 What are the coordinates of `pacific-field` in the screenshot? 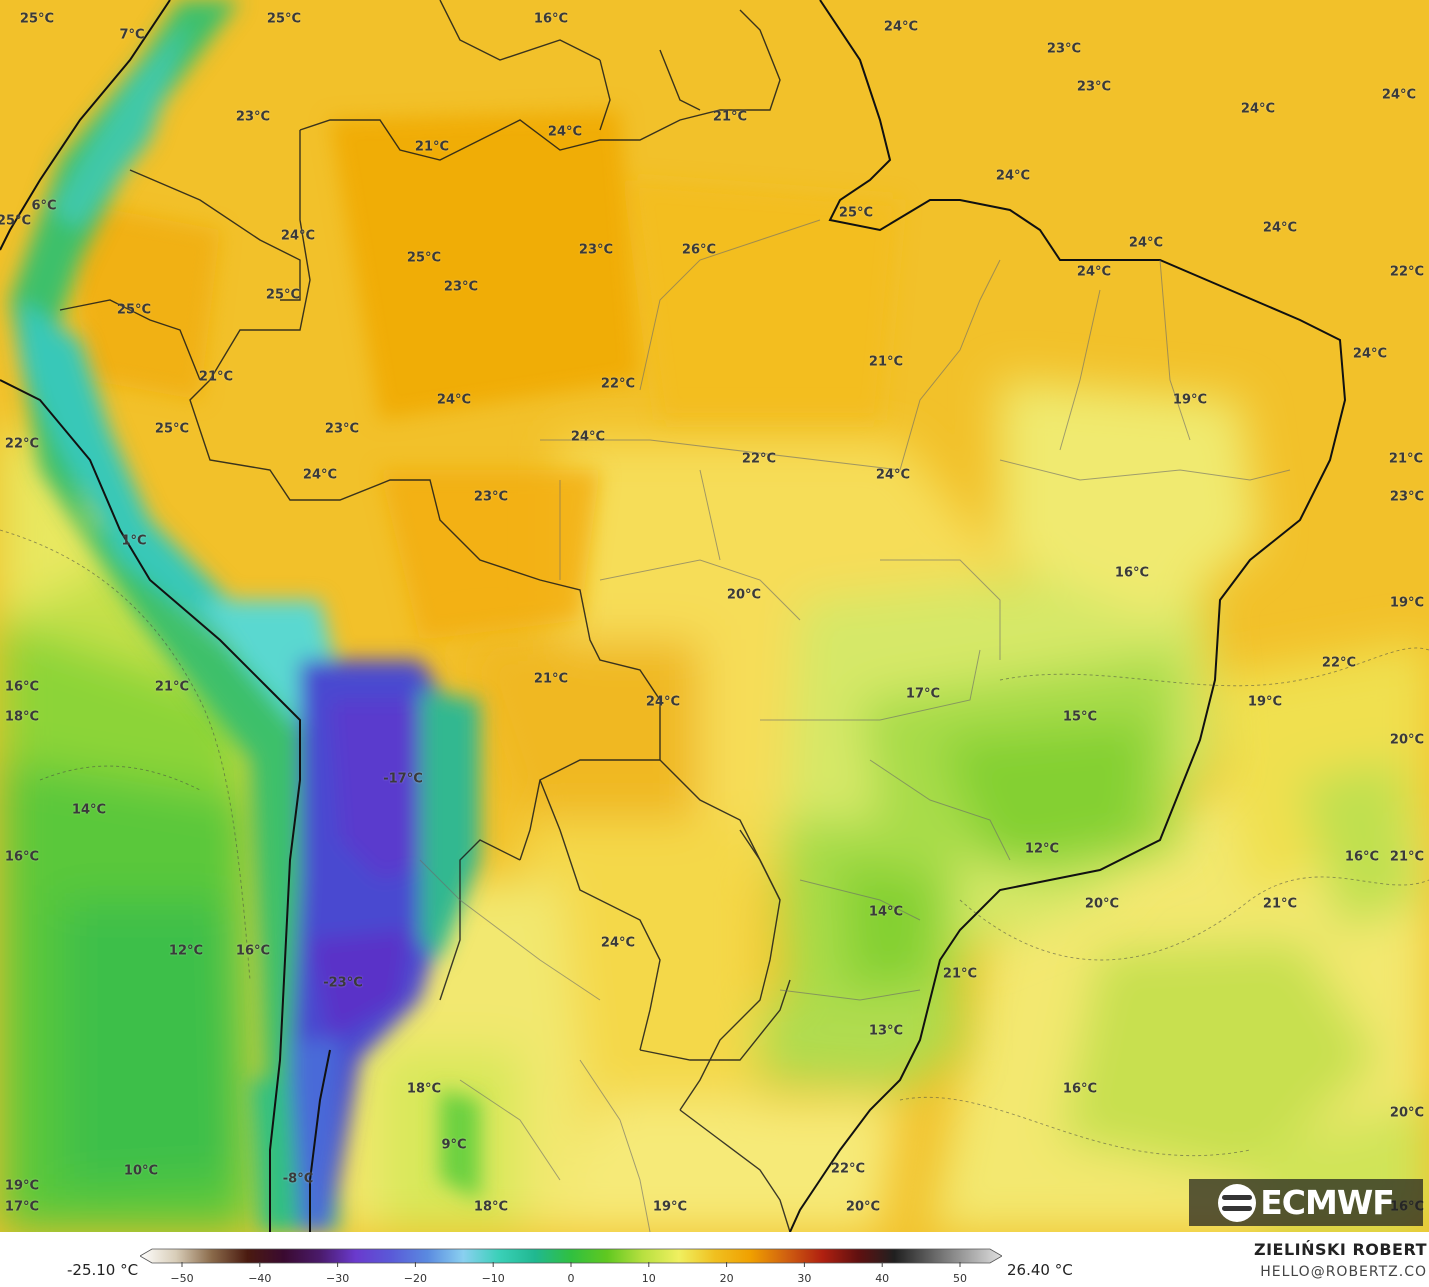 It's located at (135, 826).